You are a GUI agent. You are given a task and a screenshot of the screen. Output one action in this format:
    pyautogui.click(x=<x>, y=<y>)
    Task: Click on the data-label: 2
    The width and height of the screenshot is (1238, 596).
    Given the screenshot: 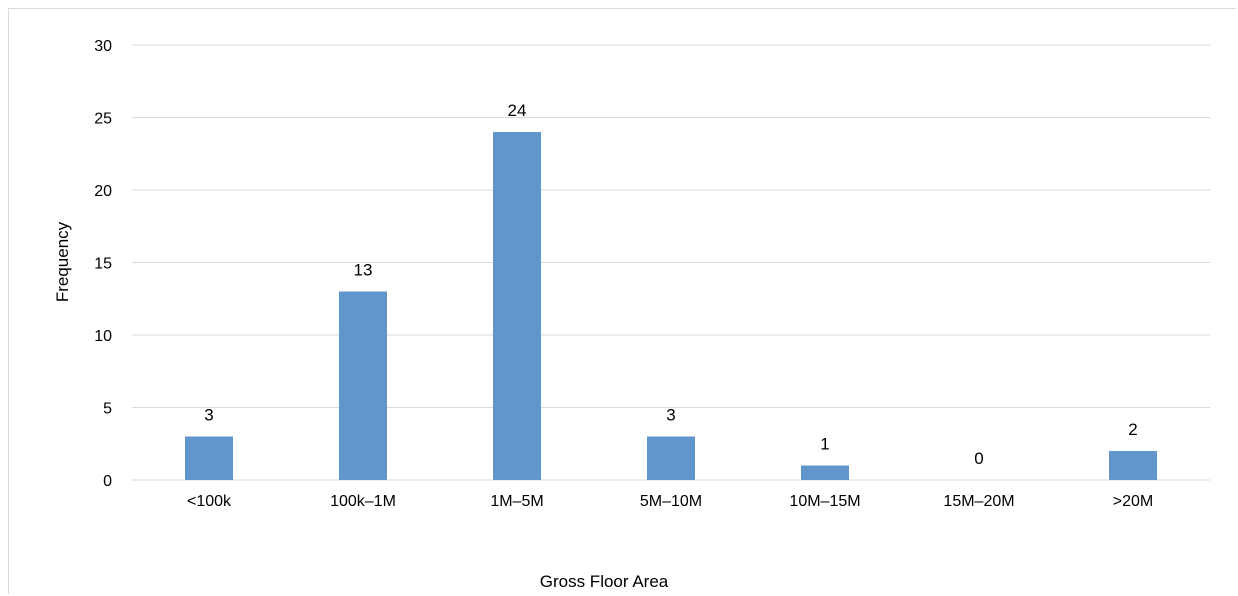 What is the action you would take?
    pyautogui.click(x=1132, y=429)
    